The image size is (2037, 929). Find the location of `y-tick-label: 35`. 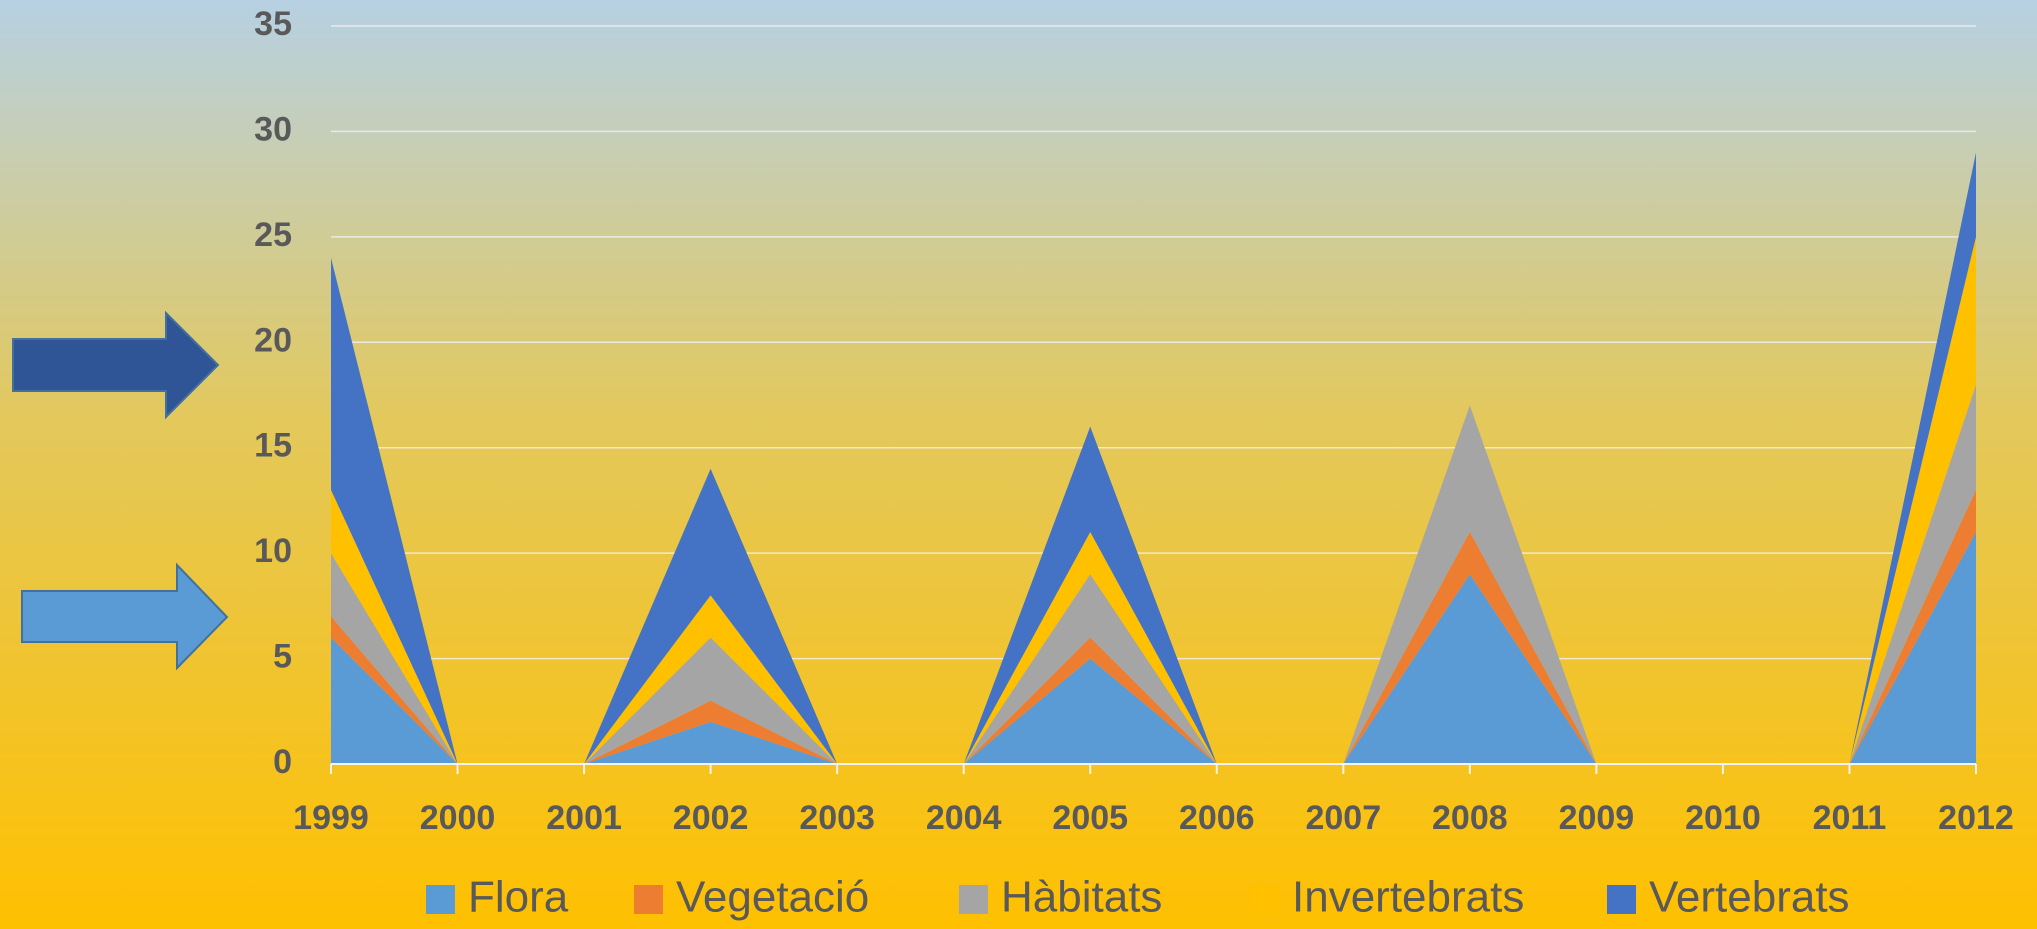

y-tick-label: 35 is located at coordinates (273, 24).